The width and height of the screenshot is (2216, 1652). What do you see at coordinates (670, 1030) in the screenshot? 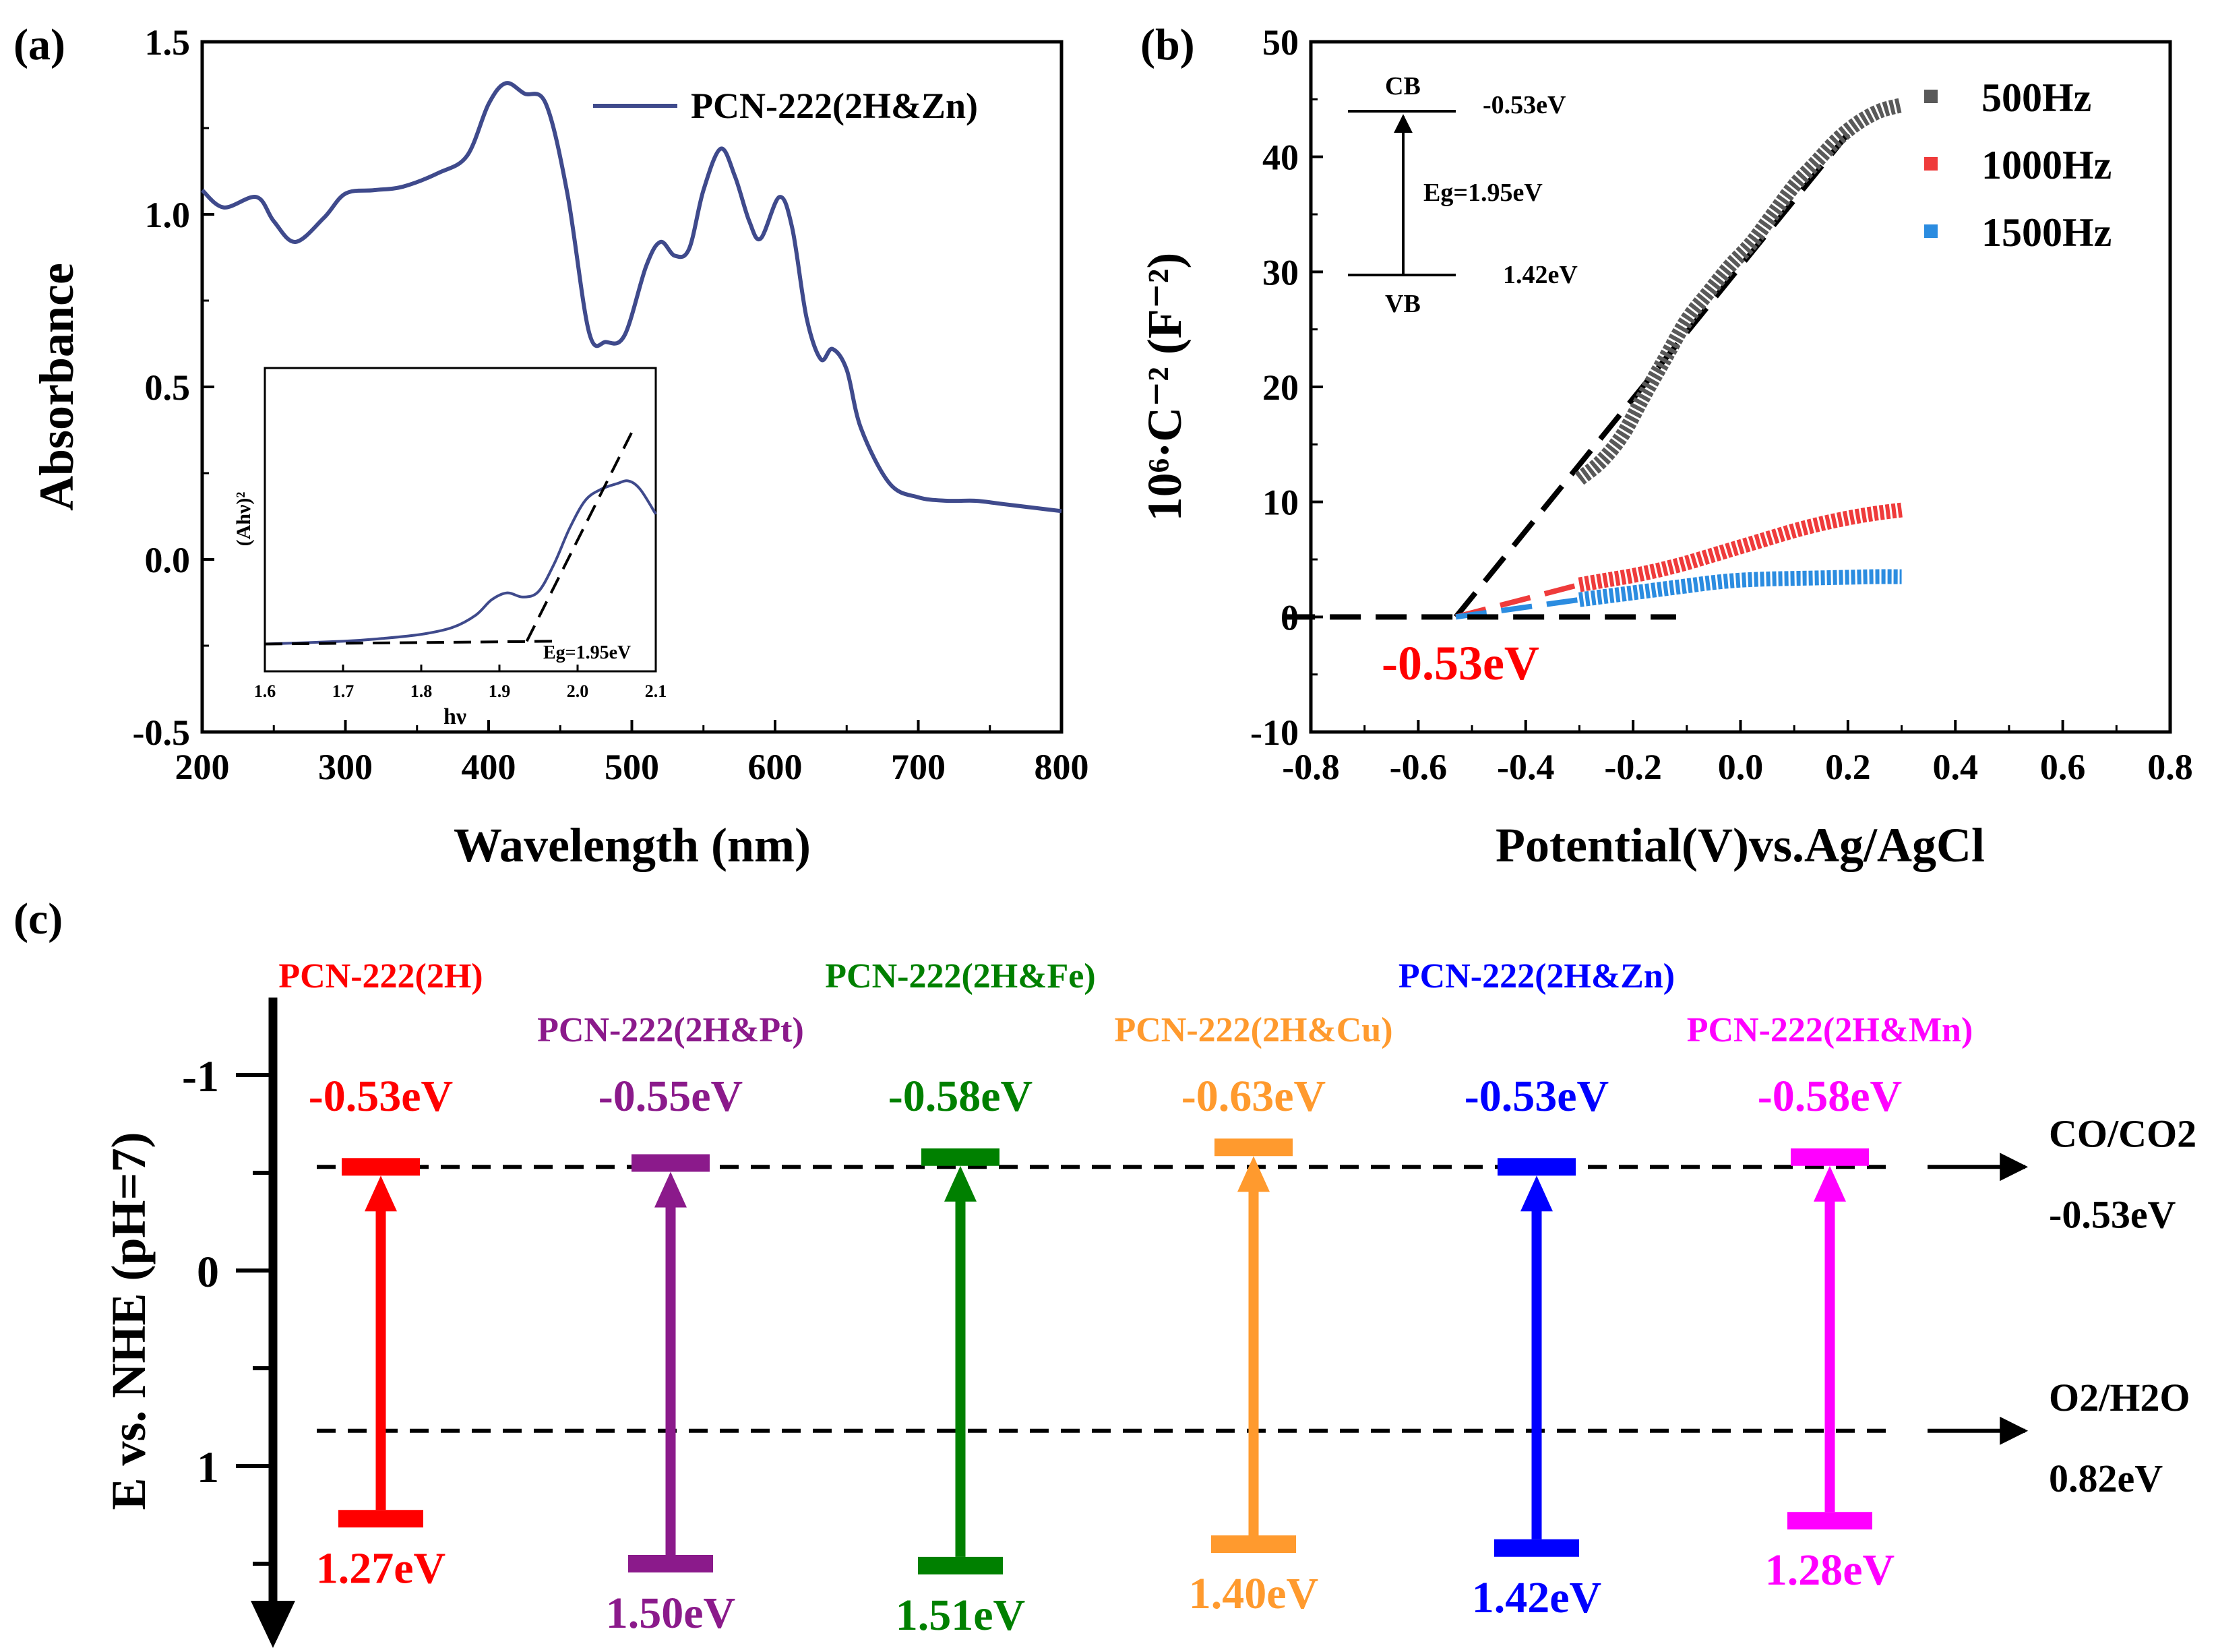
I see `material-name: PCN-222(2H&Pt)` at bounding box center [670, 1030].